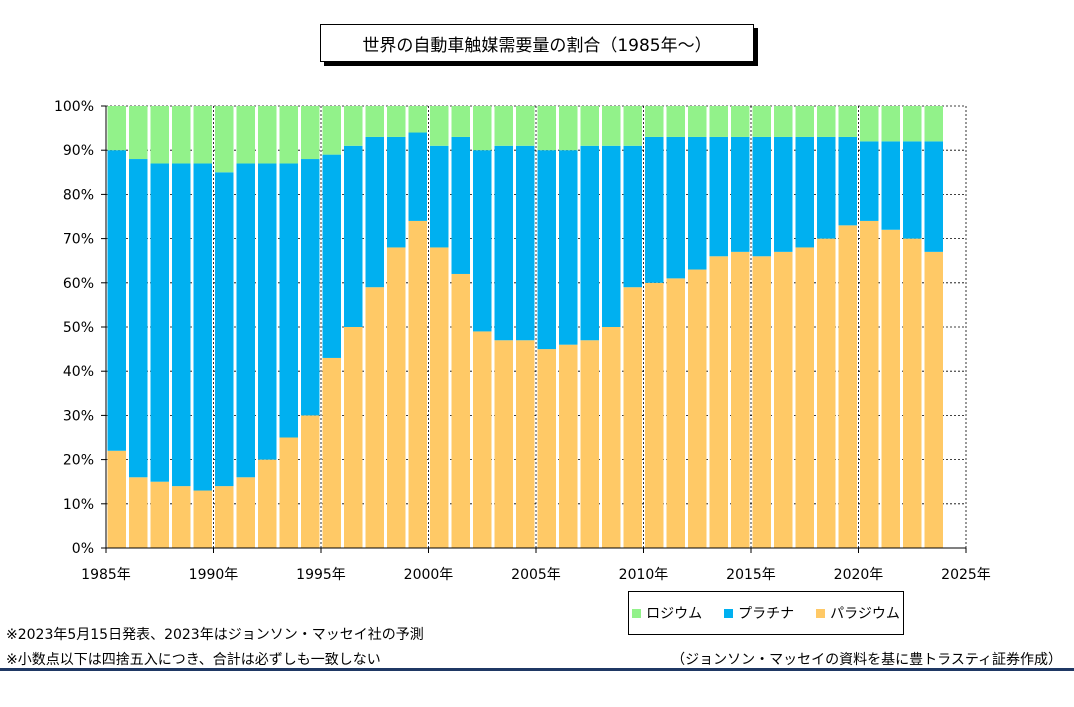 The height and width of the screenshot is (707, 1074). I want to click on y-tick-label: 0%, so click(83, 549).